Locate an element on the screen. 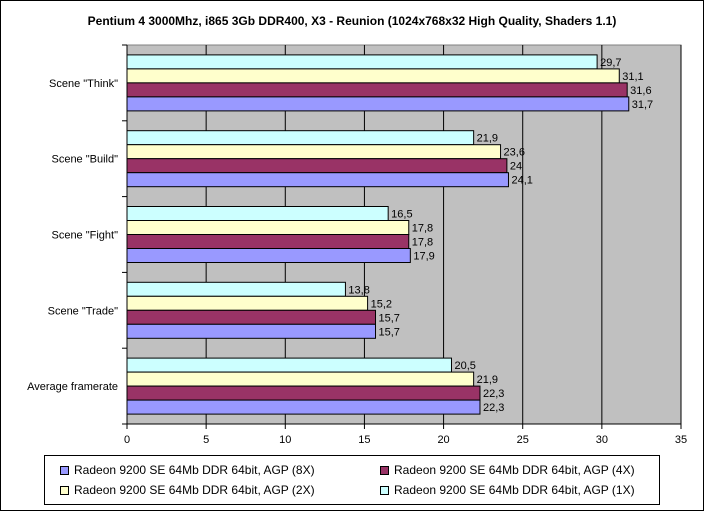  category-label: Average framerate is located at coordinates (72, 387).